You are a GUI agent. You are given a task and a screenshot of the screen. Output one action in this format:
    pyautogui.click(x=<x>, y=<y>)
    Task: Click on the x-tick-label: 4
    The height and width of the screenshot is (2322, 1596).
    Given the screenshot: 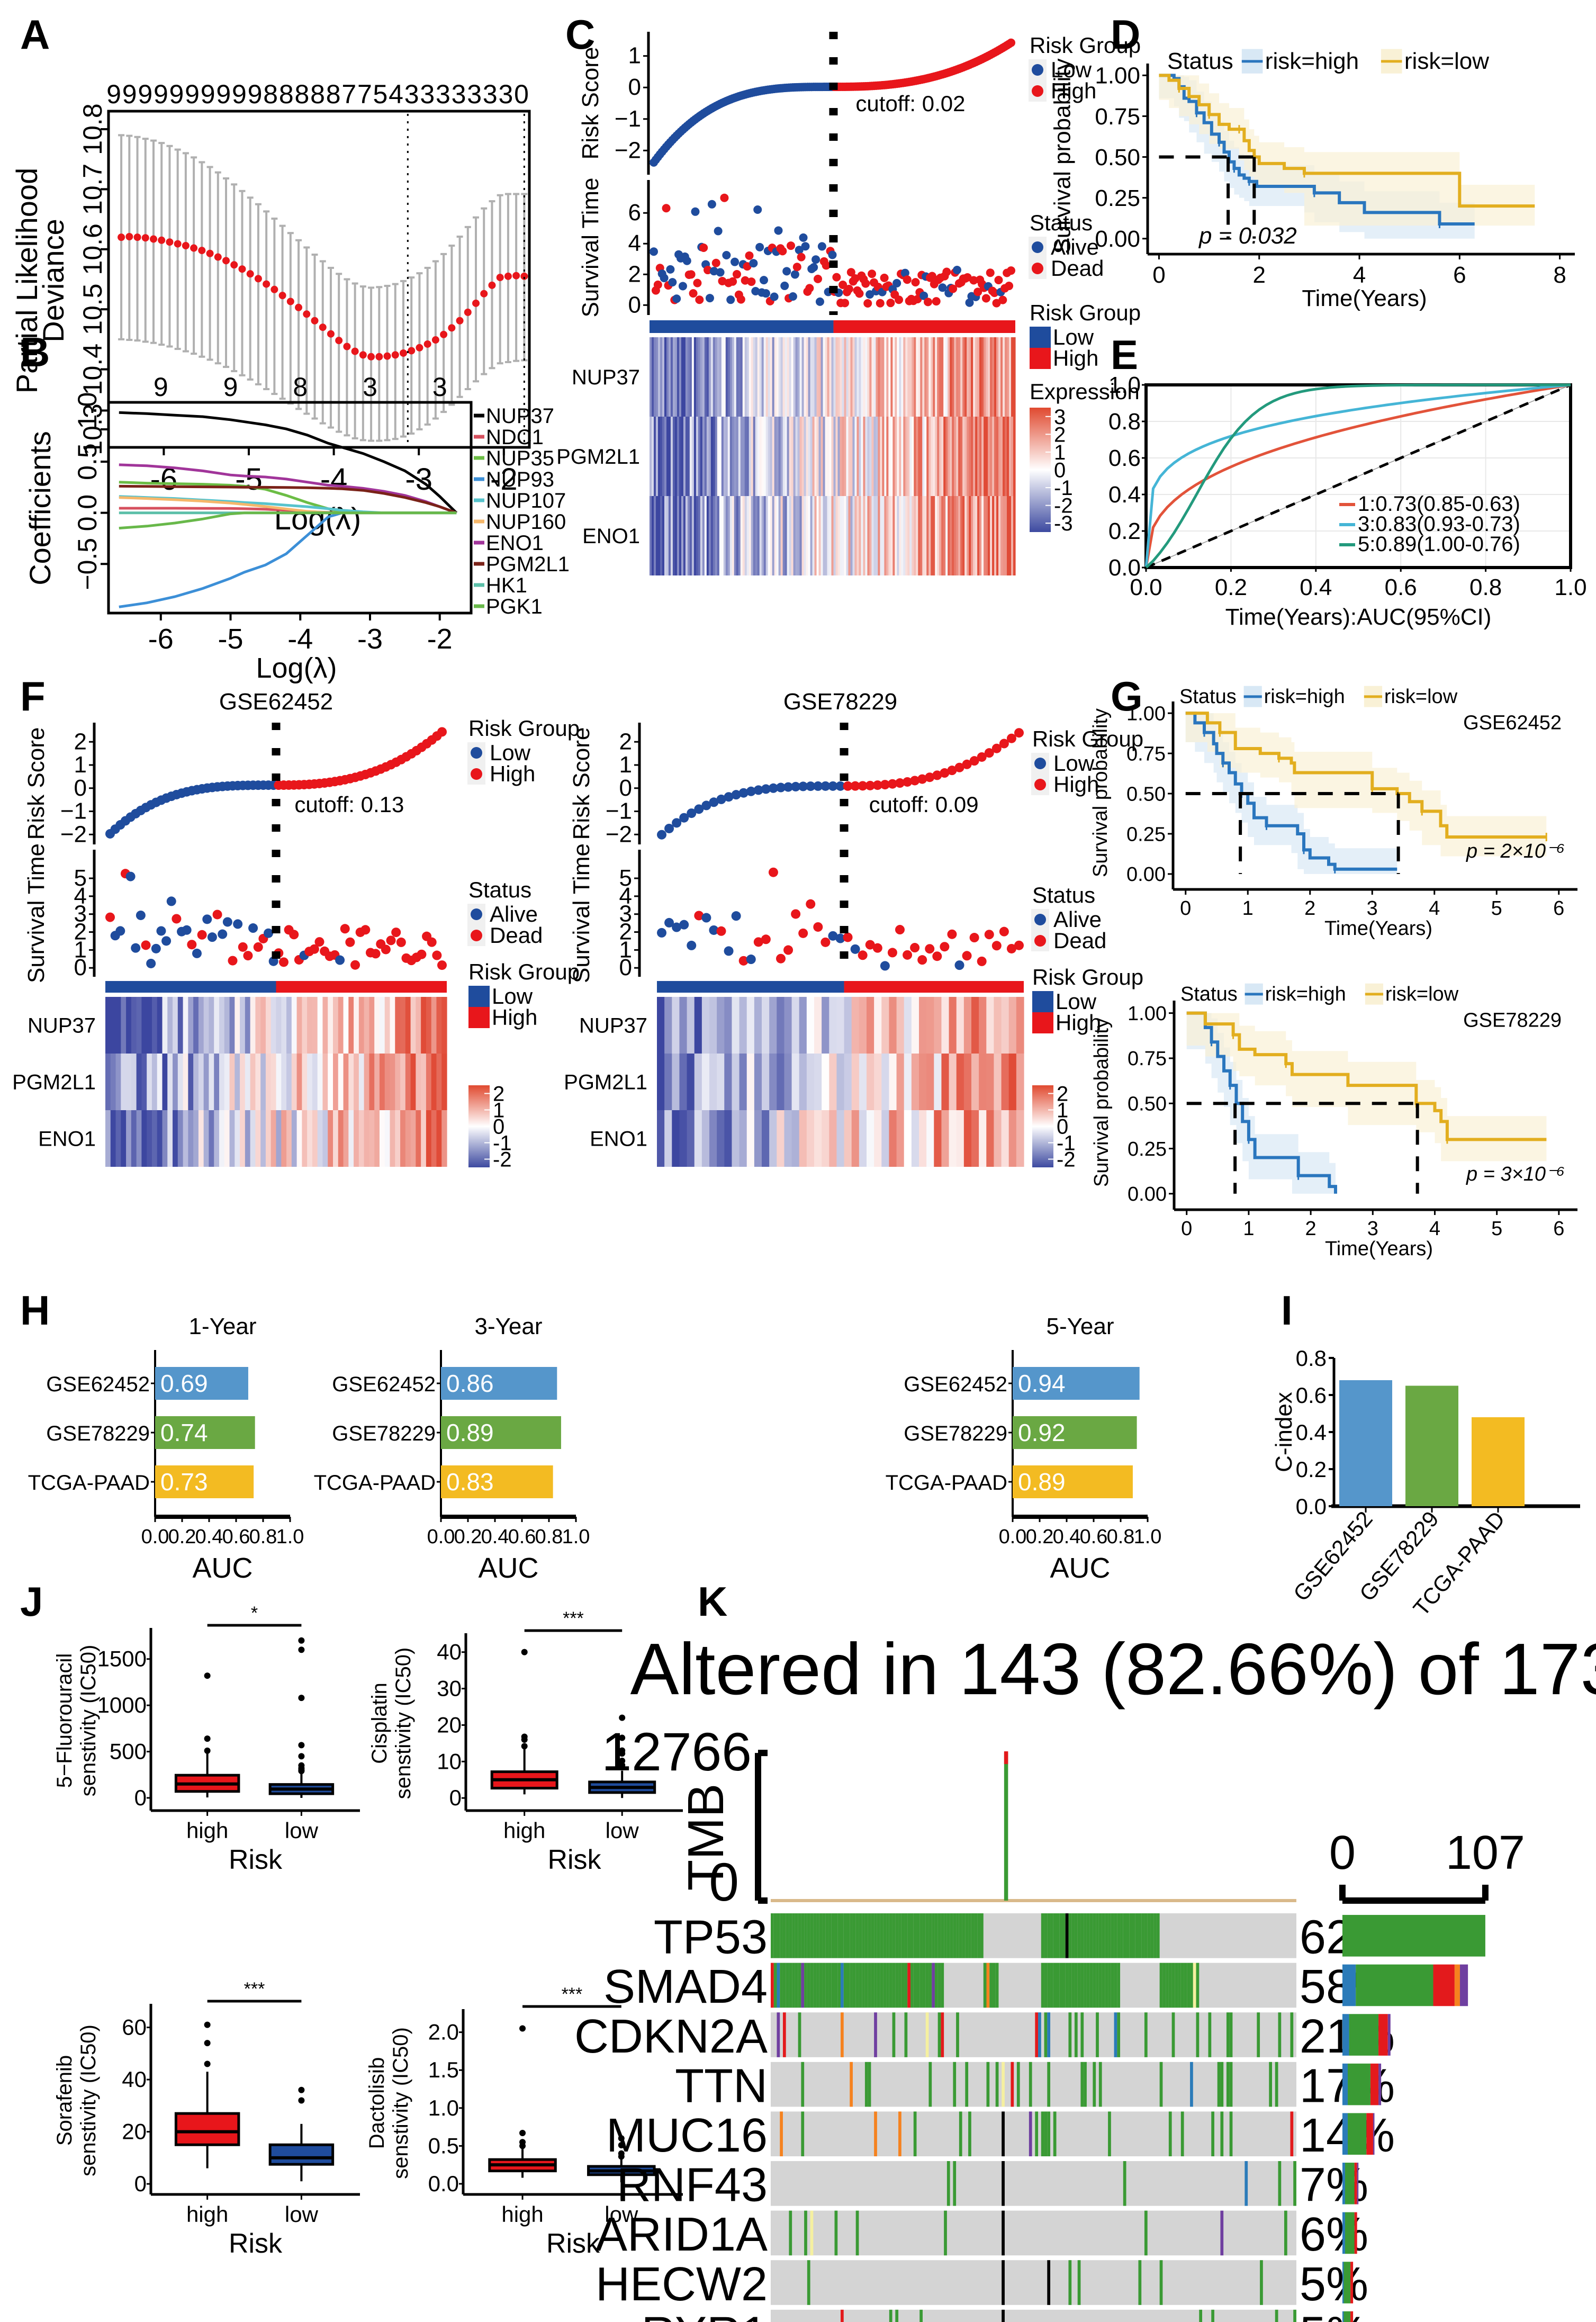 What is the action you would take?
    pyautogui.click(x=1434, y=908)
    